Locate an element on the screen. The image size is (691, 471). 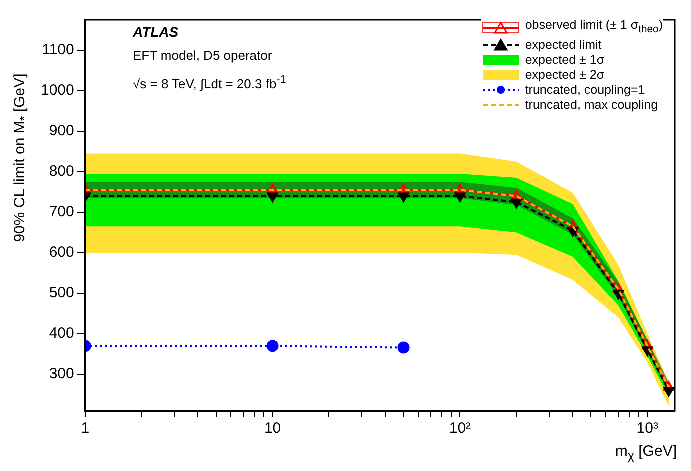
y-tick-label: 1100 is located at coordinates (58, 50).